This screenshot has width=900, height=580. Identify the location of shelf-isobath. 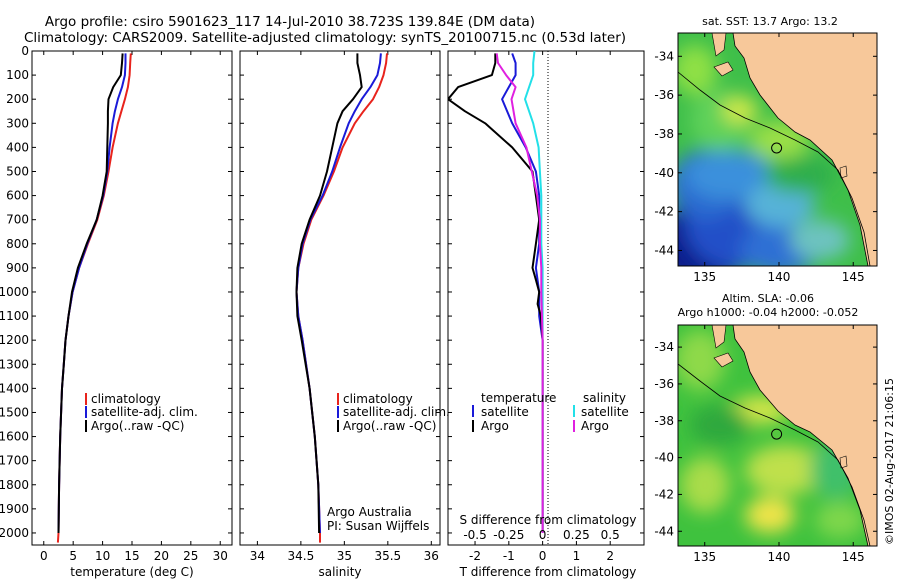
(774, 168).